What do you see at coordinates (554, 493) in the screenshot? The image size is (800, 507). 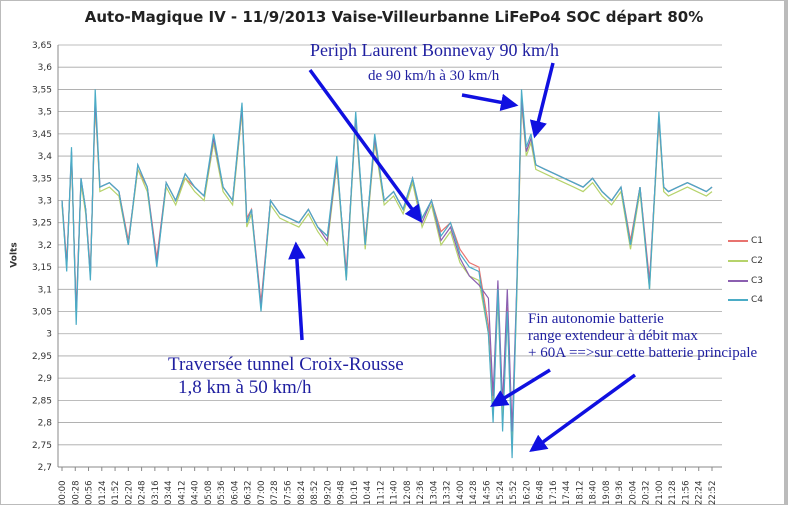 I see `x-tick-label: 17:16` at bounding box center [554, 493].